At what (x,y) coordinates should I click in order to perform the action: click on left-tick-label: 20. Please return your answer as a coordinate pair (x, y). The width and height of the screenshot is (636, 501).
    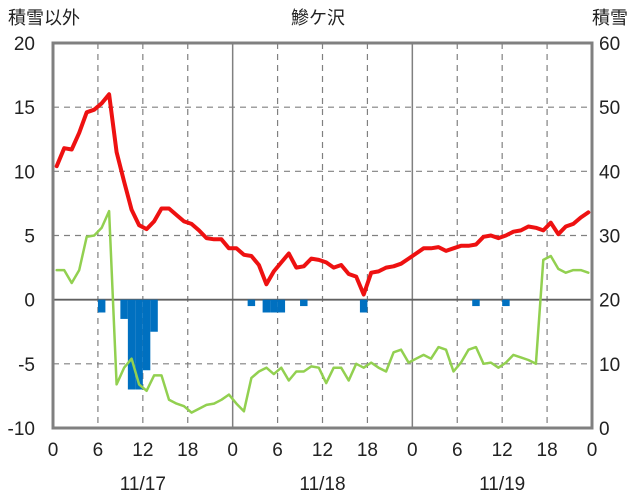
    Looking at the image, I should click on (24, 44).